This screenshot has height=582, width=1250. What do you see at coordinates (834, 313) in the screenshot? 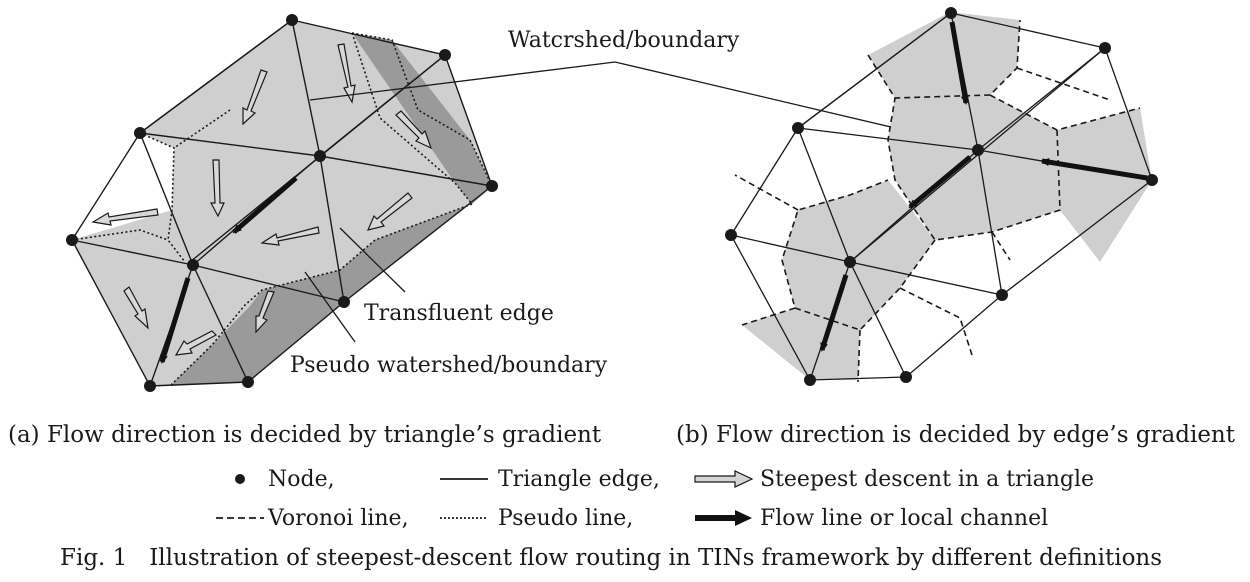
I see `flow-line-b4` at bounding box center [834, 313].